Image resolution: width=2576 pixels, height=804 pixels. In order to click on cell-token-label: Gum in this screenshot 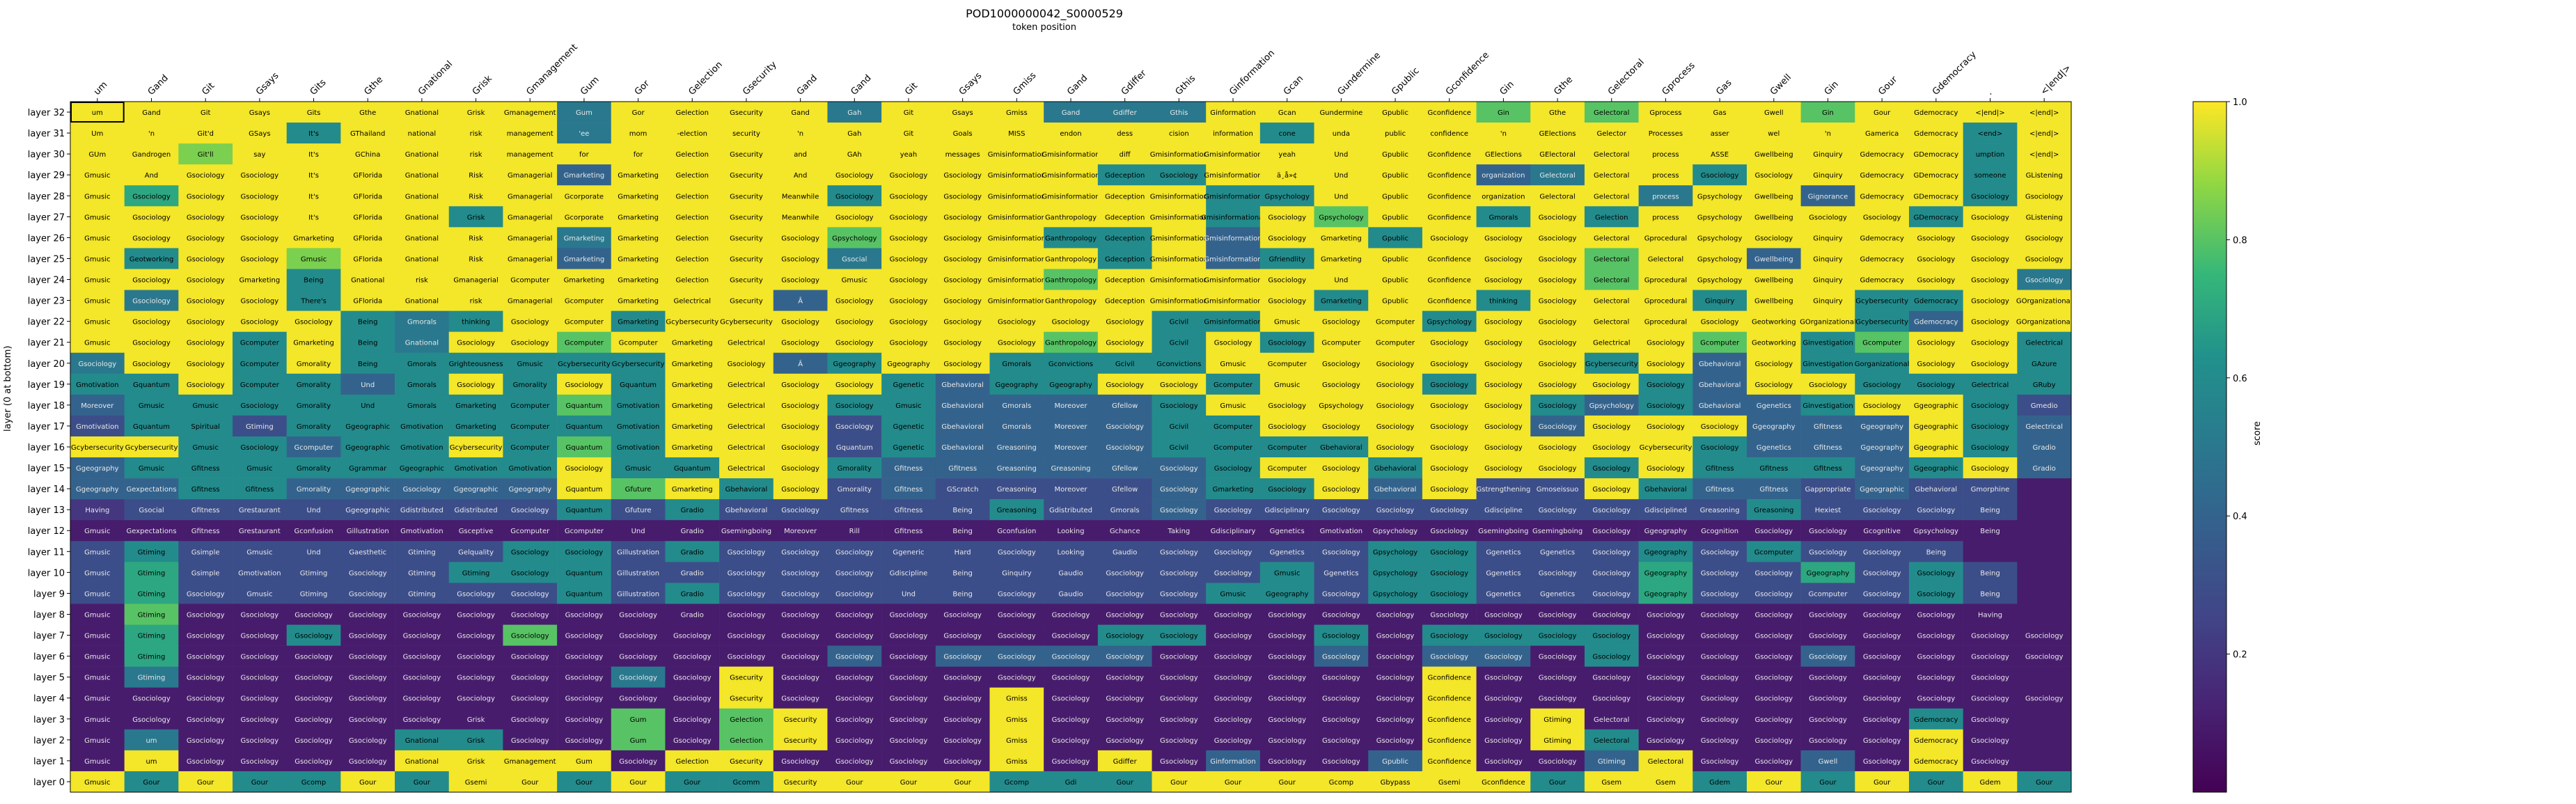, I will do `click(584, 762)`.